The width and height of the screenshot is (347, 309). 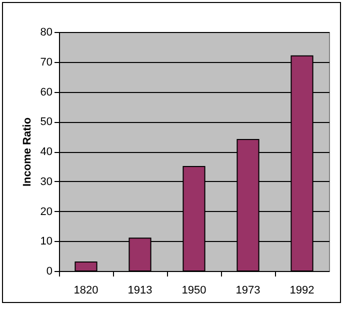 I want to click on y-tick-label: 60, so click(x=46, y=92).